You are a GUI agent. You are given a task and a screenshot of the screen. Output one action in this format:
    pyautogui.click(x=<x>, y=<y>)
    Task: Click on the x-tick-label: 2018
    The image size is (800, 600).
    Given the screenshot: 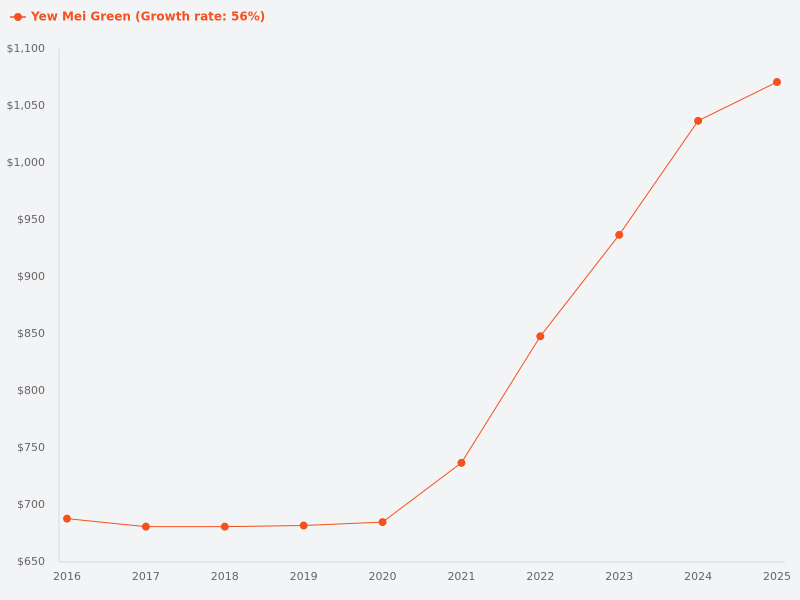 What is the action you would take?
    pyautogui.click(x=225, y=576)
    